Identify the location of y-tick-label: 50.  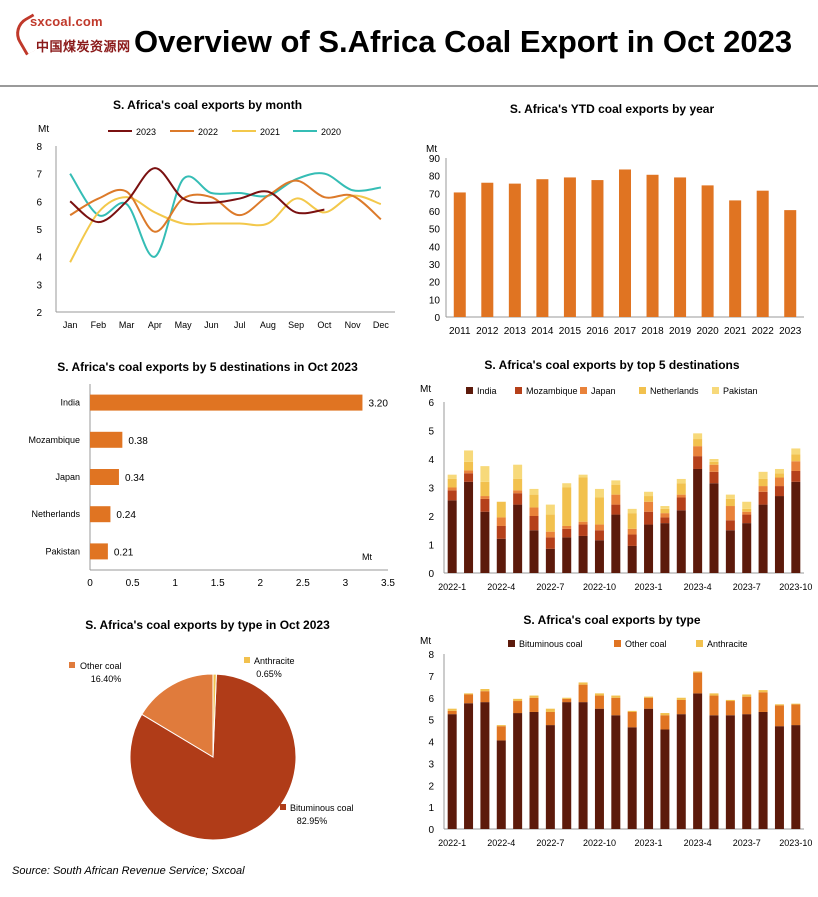
(435, 230).